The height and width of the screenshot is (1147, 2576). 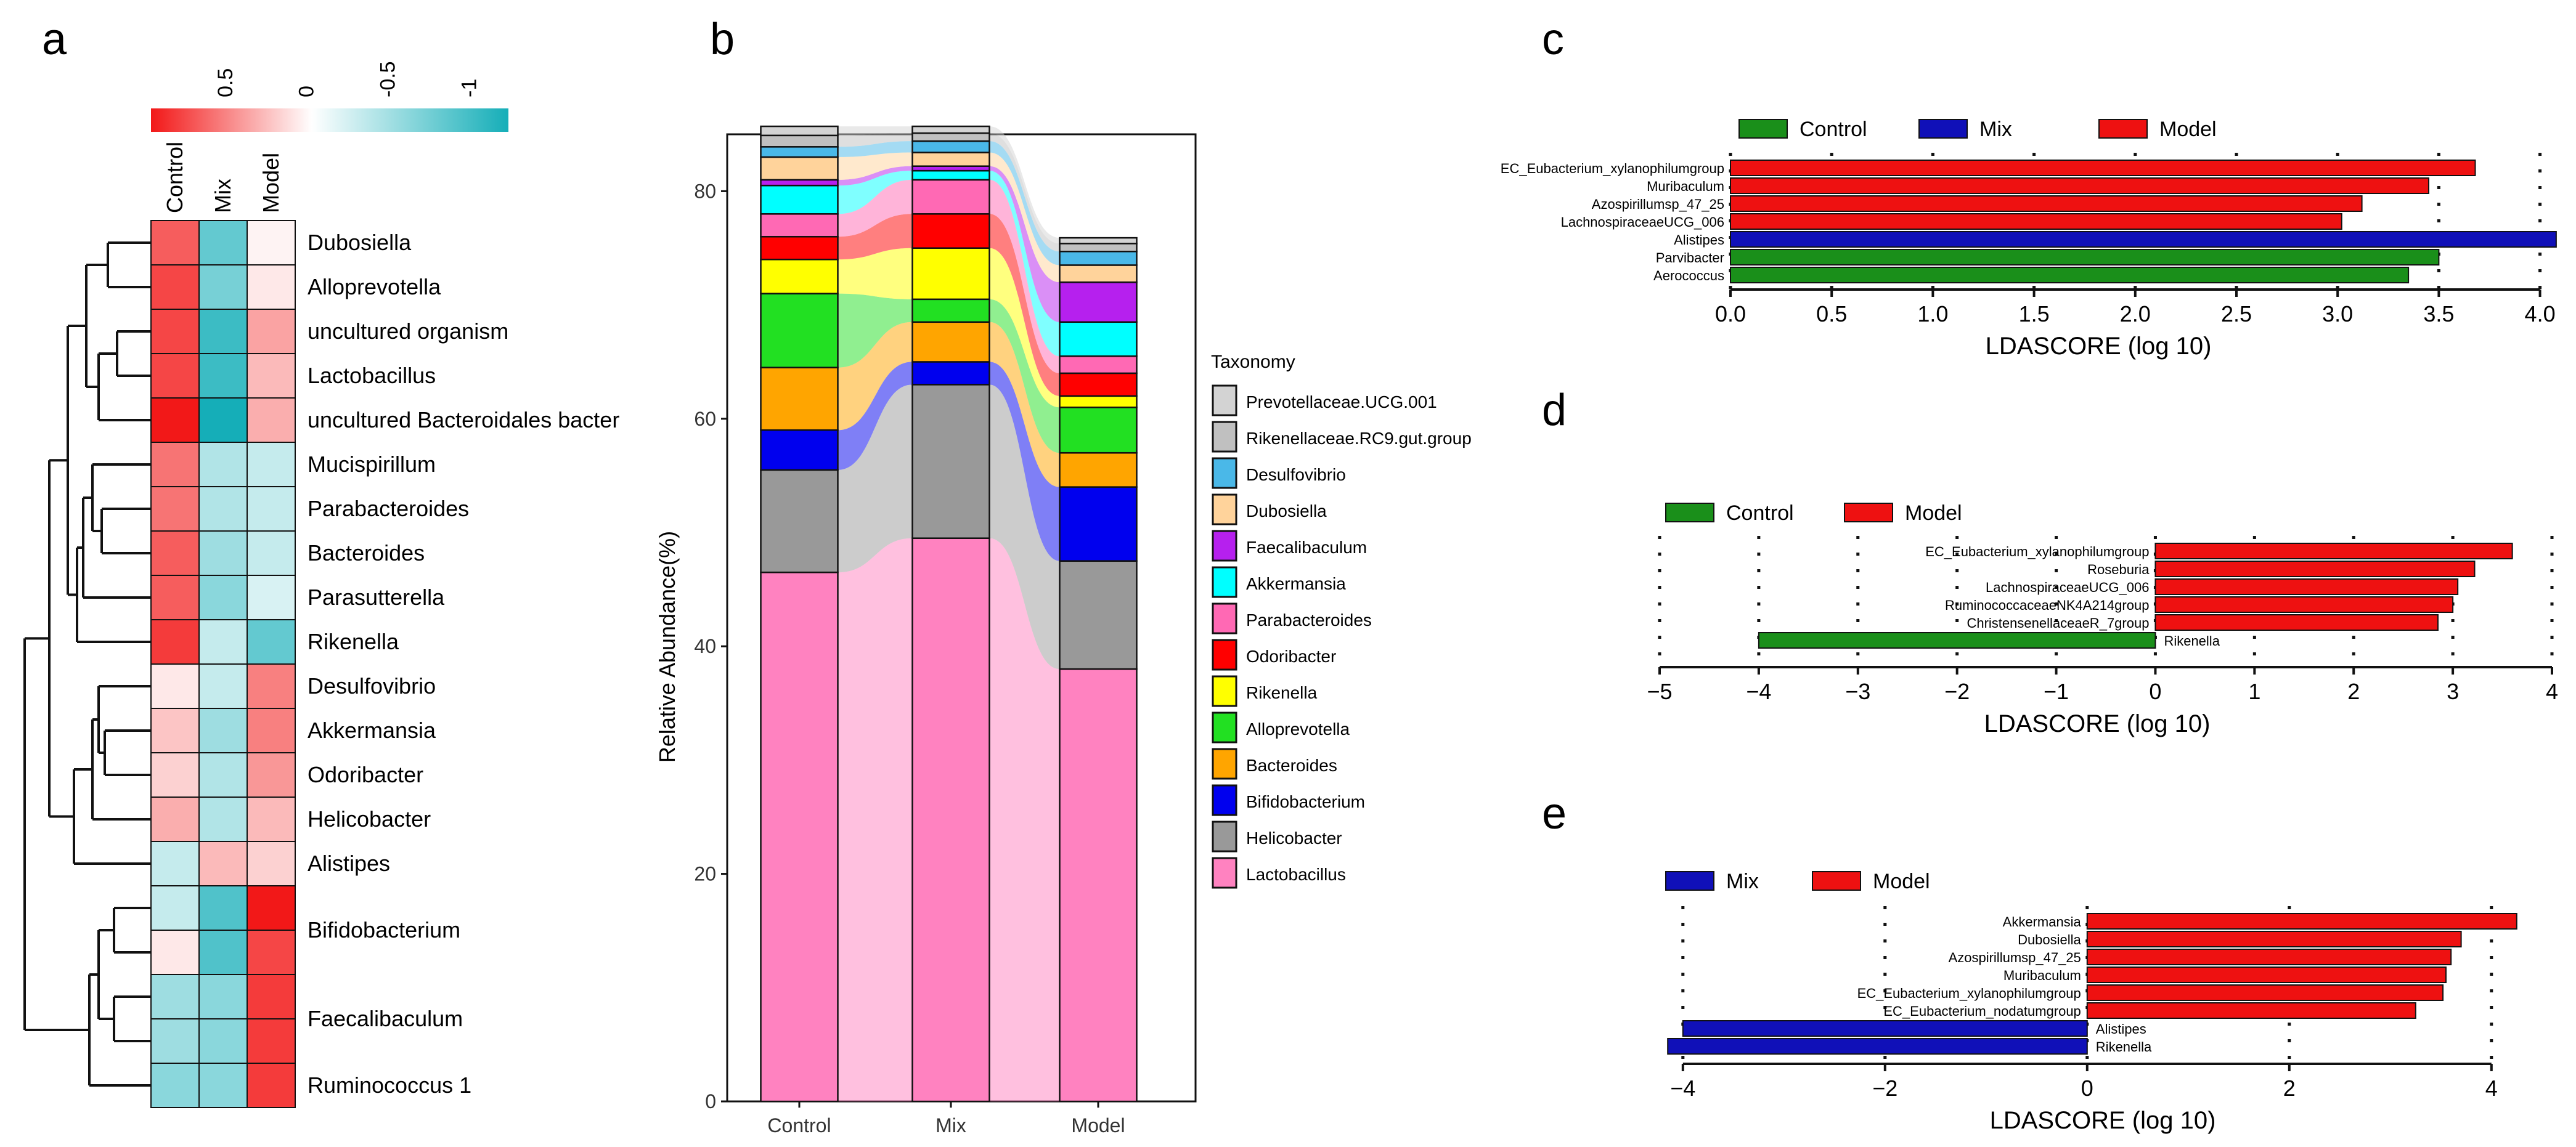 I want to click on lda-bar-label: Roseburia, so click(x=2118, y=569).